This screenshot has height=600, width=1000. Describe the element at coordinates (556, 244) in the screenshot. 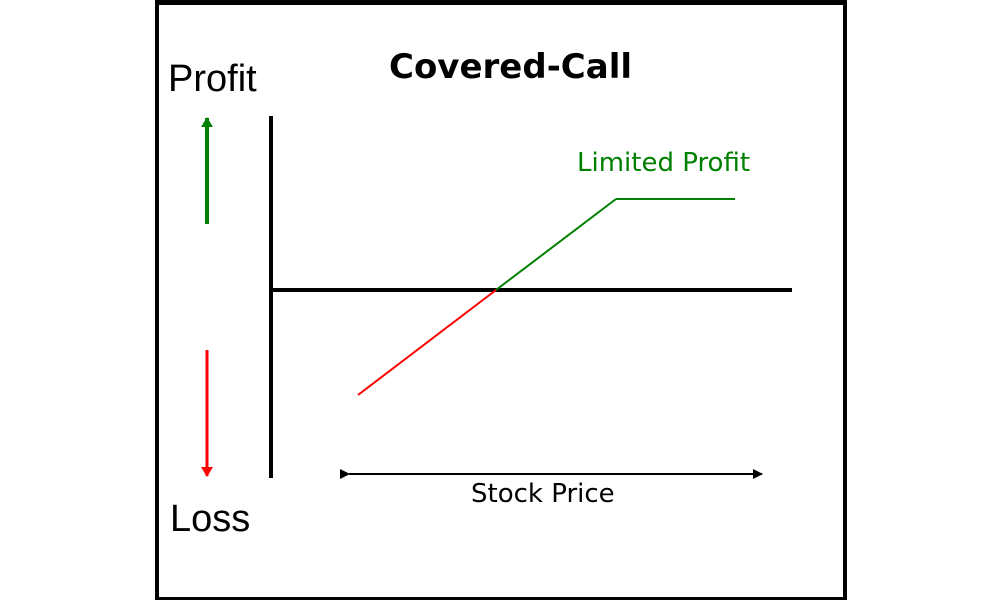

I see `payoff-profit-rising-segment` at that location.